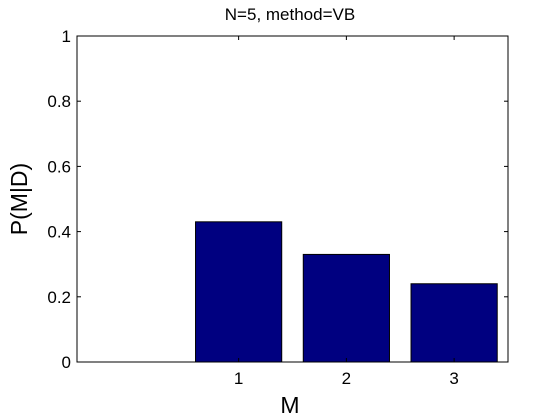 The height and width of the screenshot is (420, 560). What do you see at coordinates (289, 405) in the screenshot?
I see `x-axis-label: M` at bounding box center [289, 405].